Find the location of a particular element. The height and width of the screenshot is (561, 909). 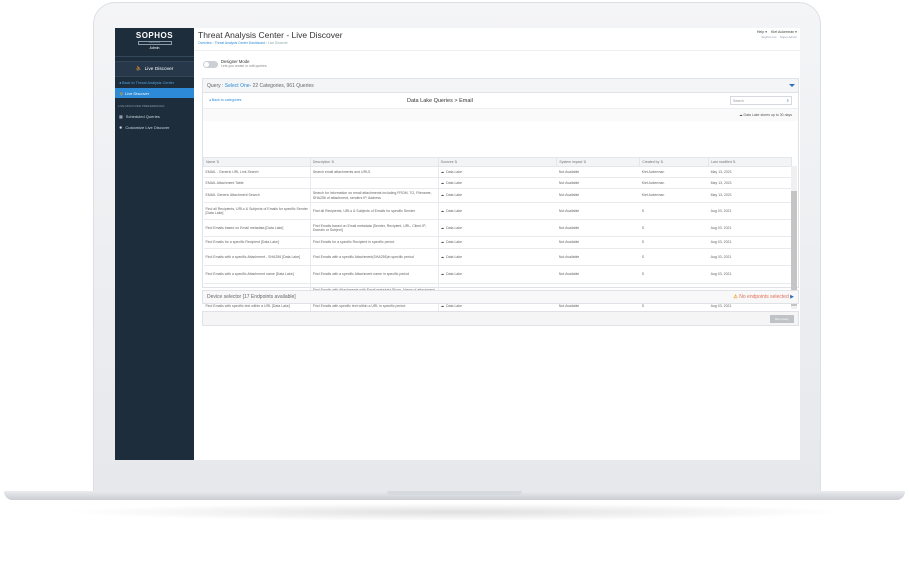

user-name-menu: Kiet Ackerman ▾ is located at coordinates (784, 32).